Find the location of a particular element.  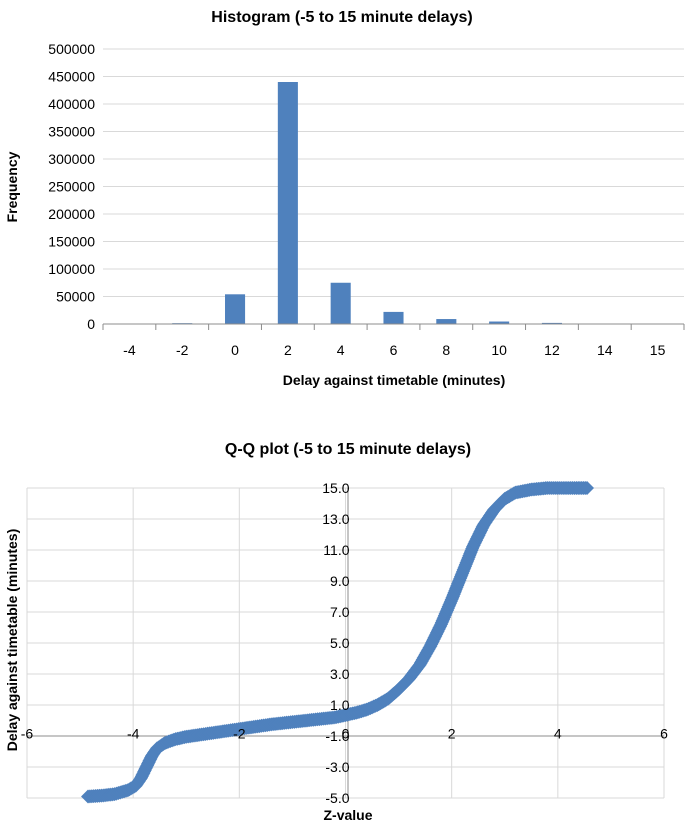

qq-x-tick-label: 0 is located at coordinates (346, 734).